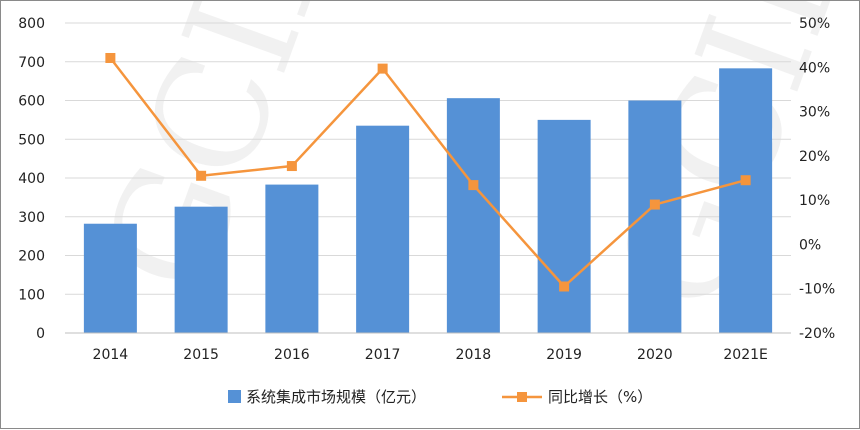  Describe the element at coordinates (564, 226) in the screenshot. I see `bar-2019` at that location.